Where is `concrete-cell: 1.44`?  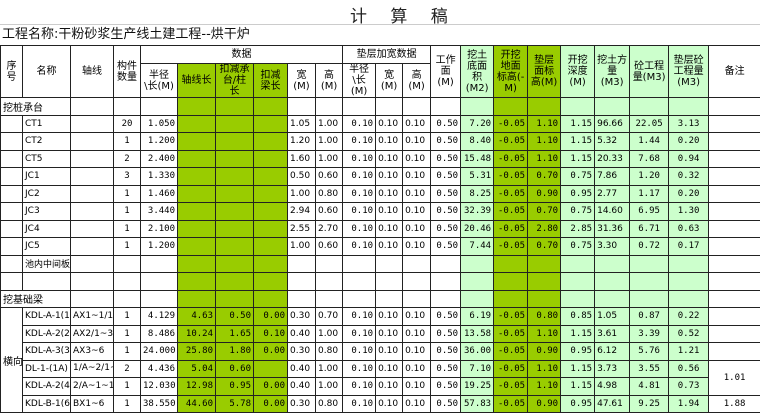
concrete-cell: 1.44 is located at coordinates (649, 142).